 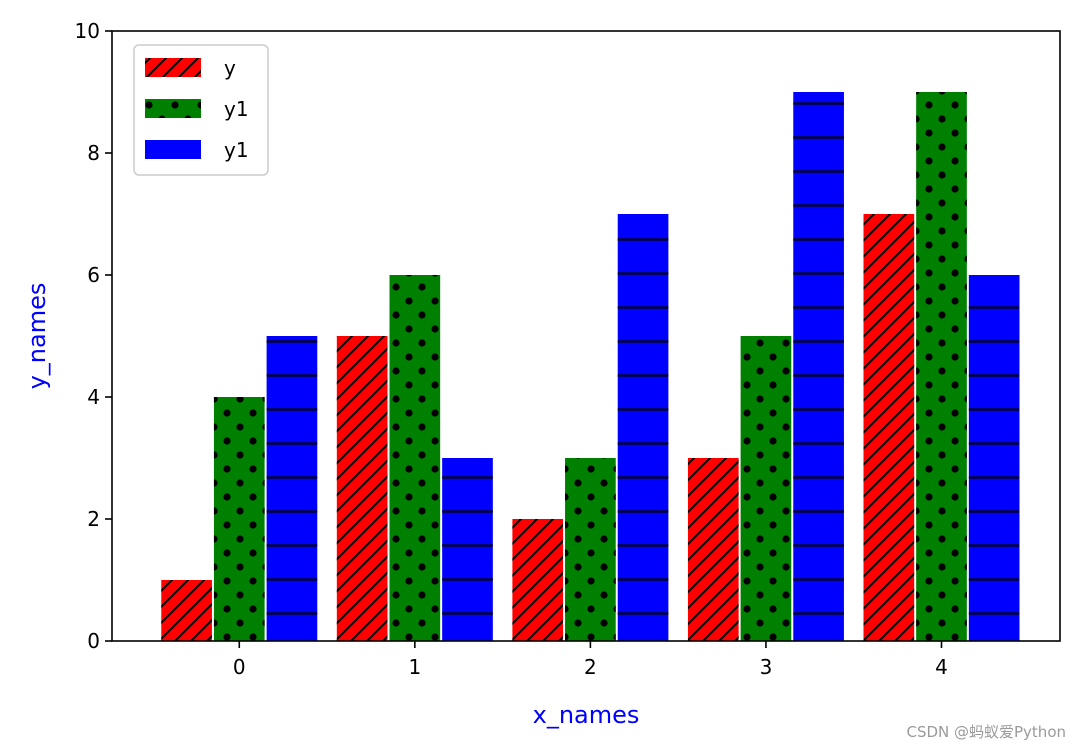 I want to click on y-tick-label: 10, so click(x=87, y=31).